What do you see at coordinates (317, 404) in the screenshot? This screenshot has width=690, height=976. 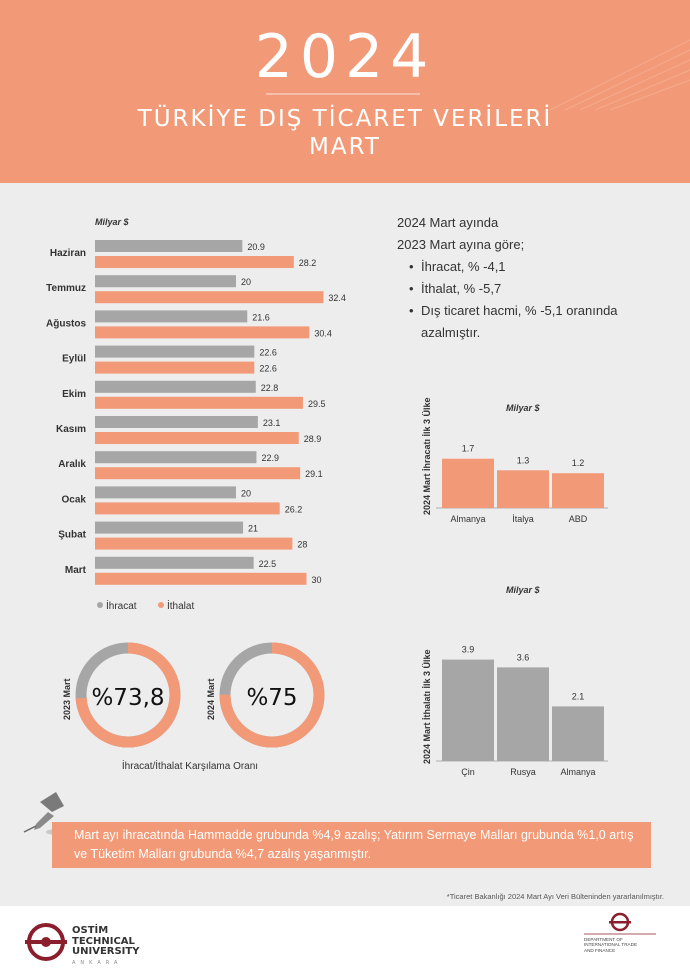 I see `bar-ithalat-label: 29.5` at bounding box center [317, 404].